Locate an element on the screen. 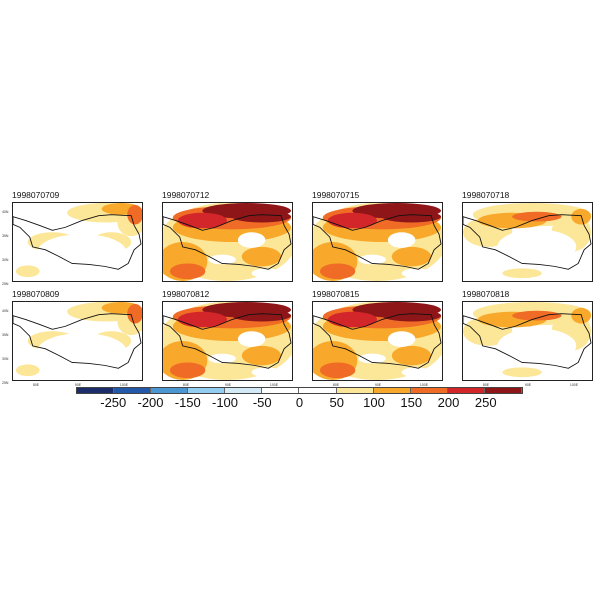  colorbar-label: -200 is located at coordinates (150, 402).